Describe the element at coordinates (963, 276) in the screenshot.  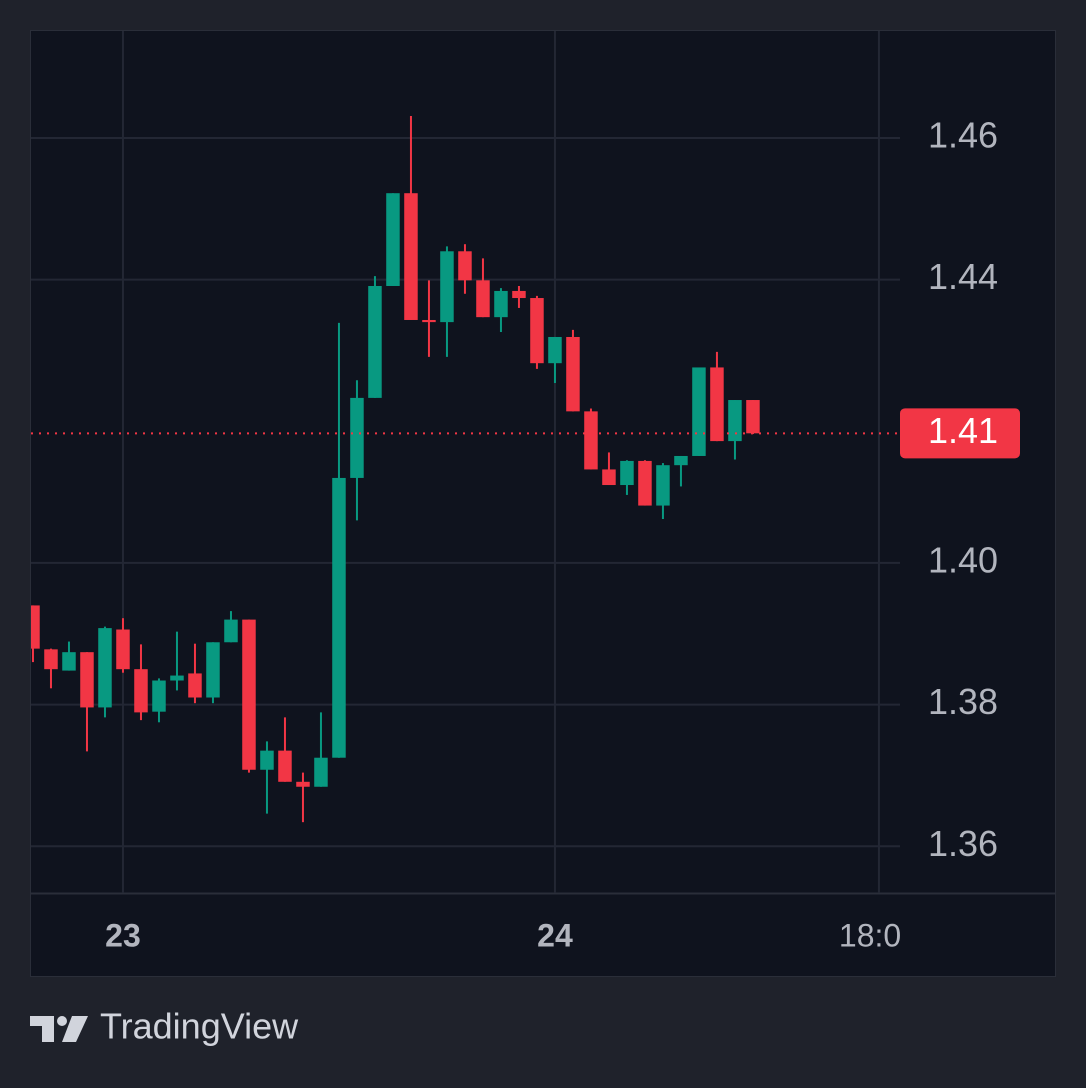
I see `y-tick-label: 1.44` at that location.